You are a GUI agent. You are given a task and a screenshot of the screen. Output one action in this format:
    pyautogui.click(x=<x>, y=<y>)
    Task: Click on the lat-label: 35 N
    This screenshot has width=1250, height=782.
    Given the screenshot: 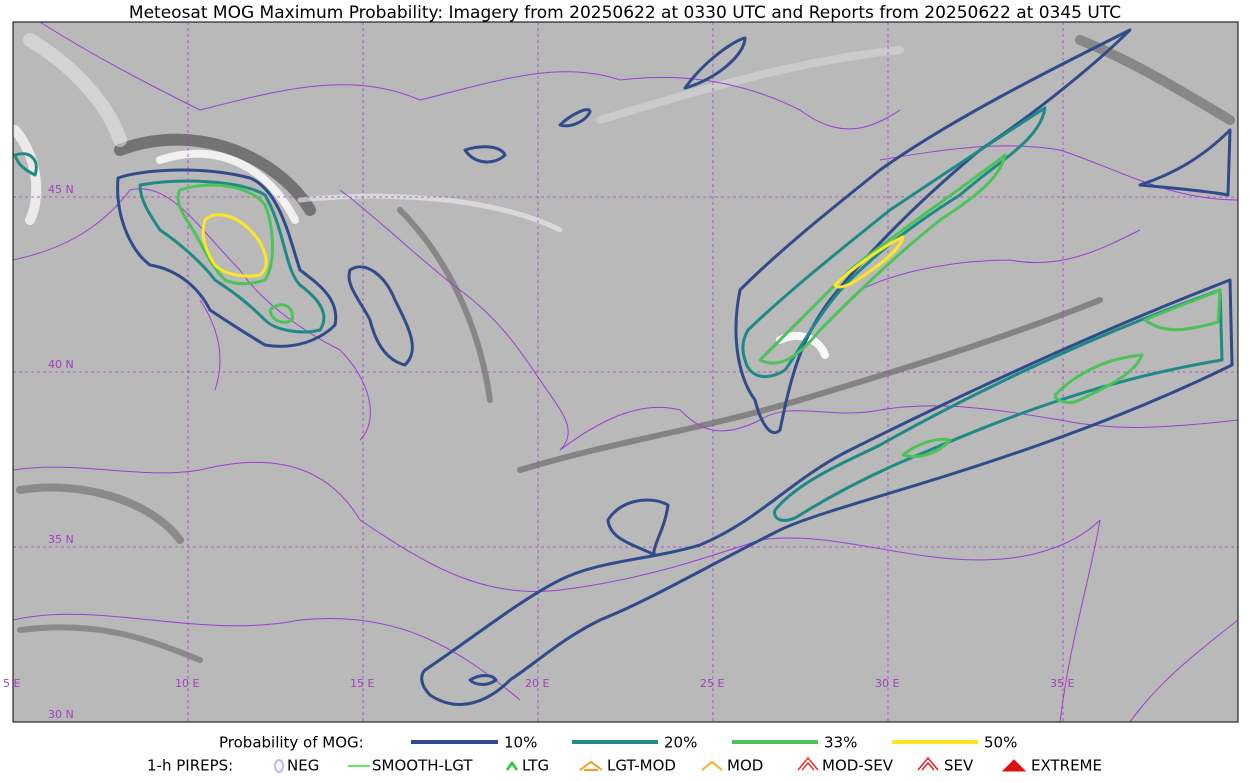 What is the action you would take?
    pyautogui.click(x=61, y=539)
    